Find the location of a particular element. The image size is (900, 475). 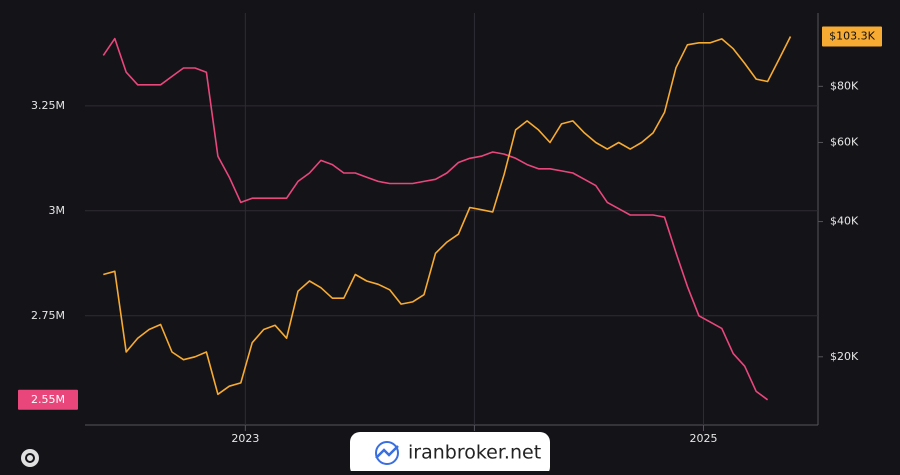

value-label: 2.55M is located at coordinates (48, 399).